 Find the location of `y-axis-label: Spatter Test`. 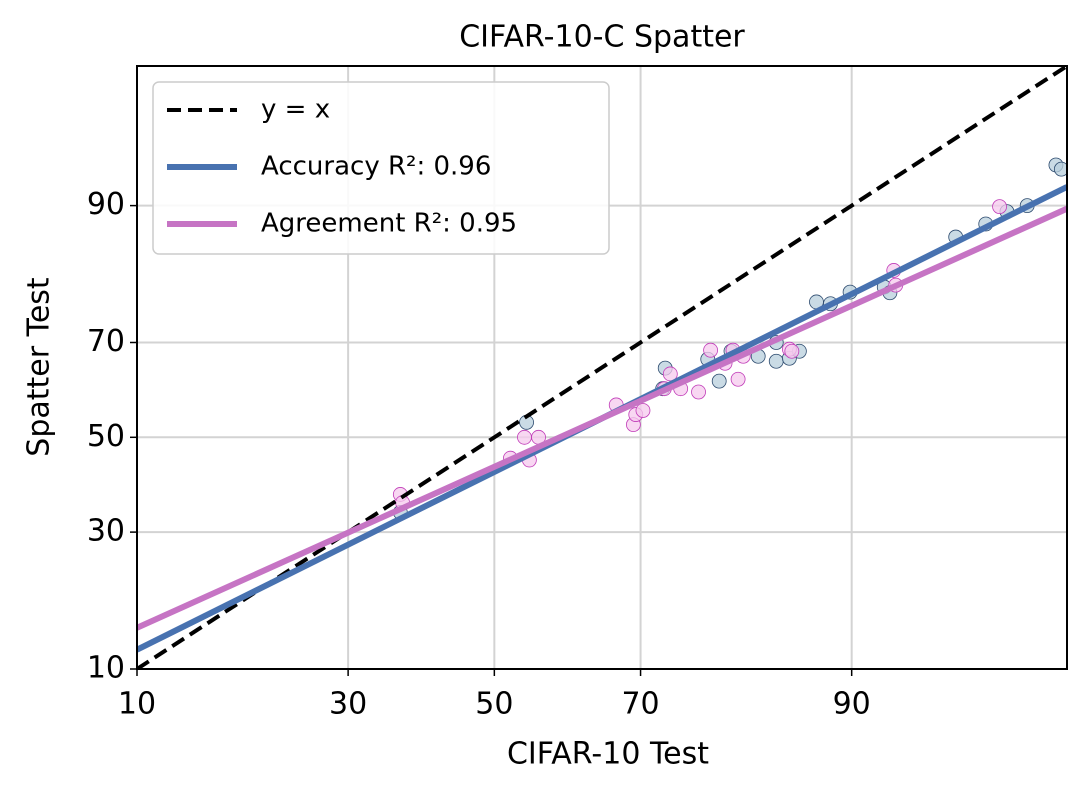

y-axis-label: Spatter Test is located at coordinates (39, 367).